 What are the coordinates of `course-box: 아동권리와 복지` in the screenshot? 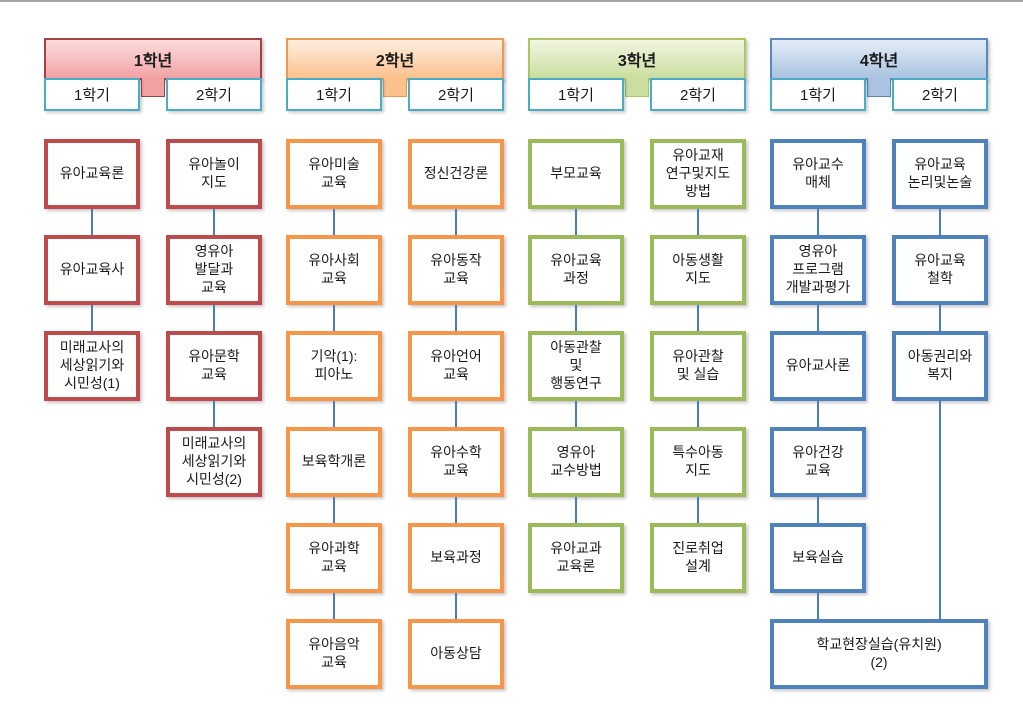 It's located at (940, 366).